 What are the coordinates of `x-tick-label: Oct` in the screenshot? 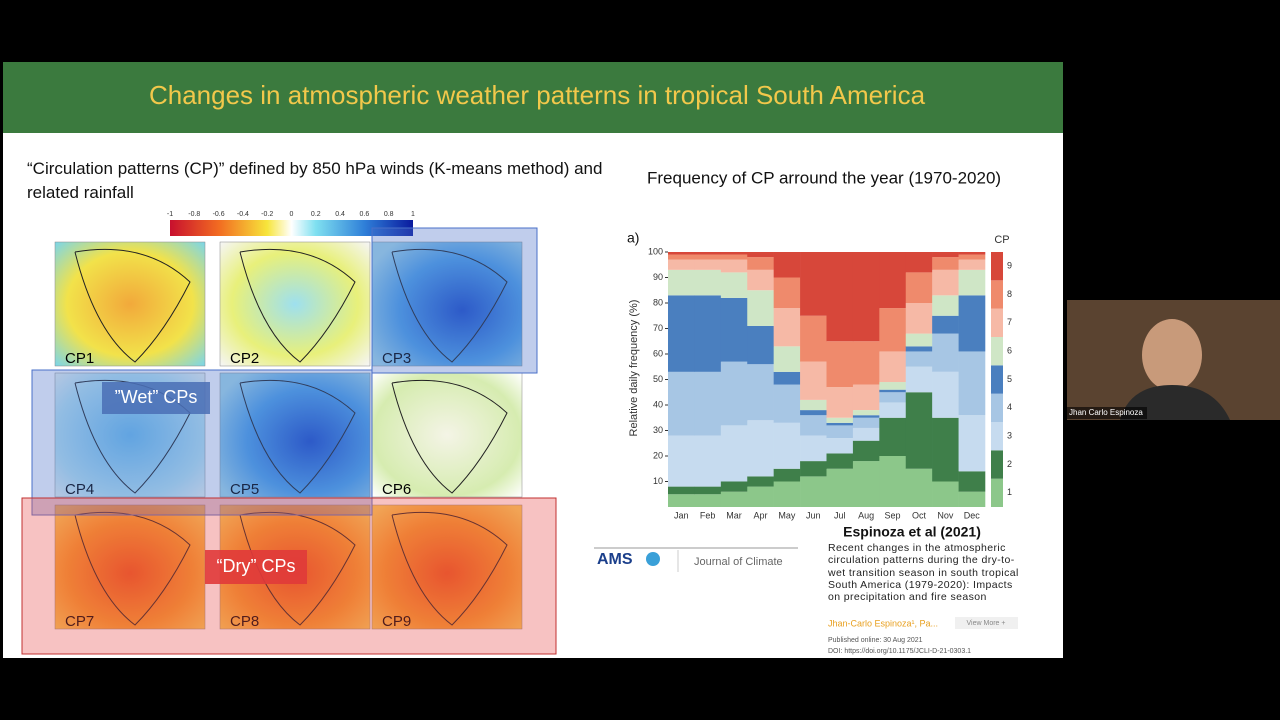 It's located at (919, 515).